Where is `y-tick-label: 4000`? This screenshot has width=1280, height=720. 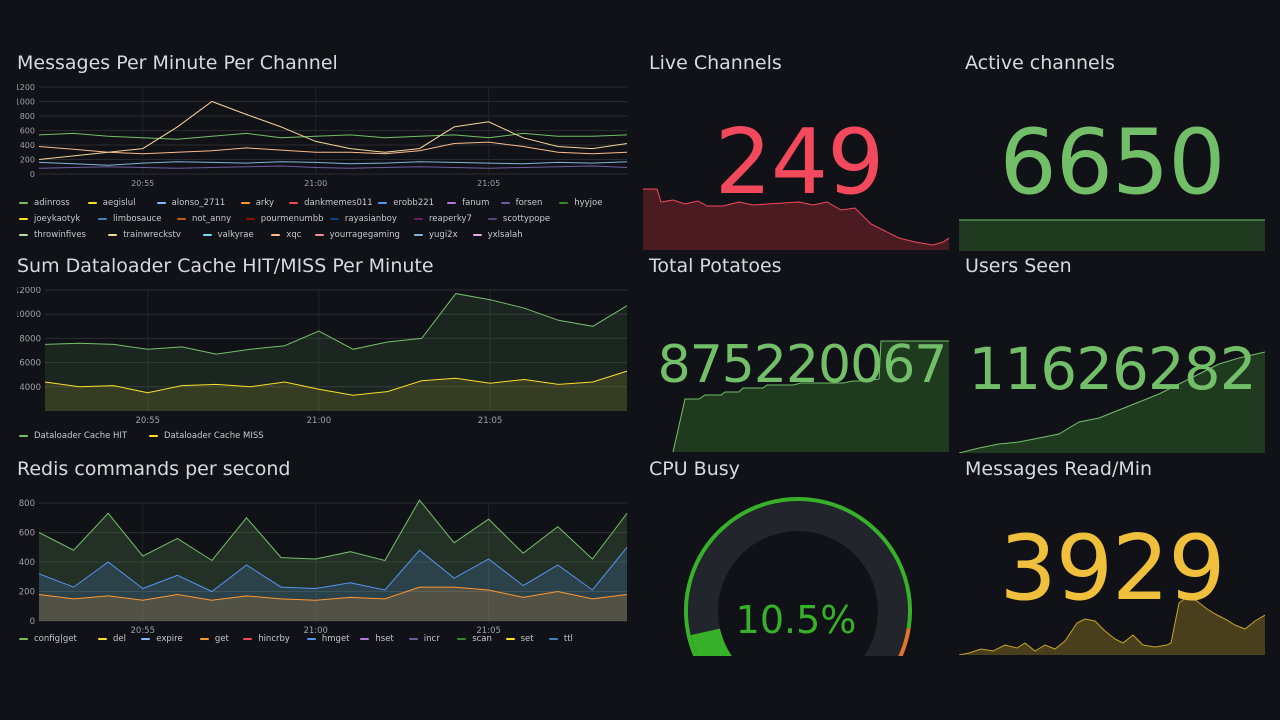
y-tick-label: 4000 is located at coordinates (30, 388).